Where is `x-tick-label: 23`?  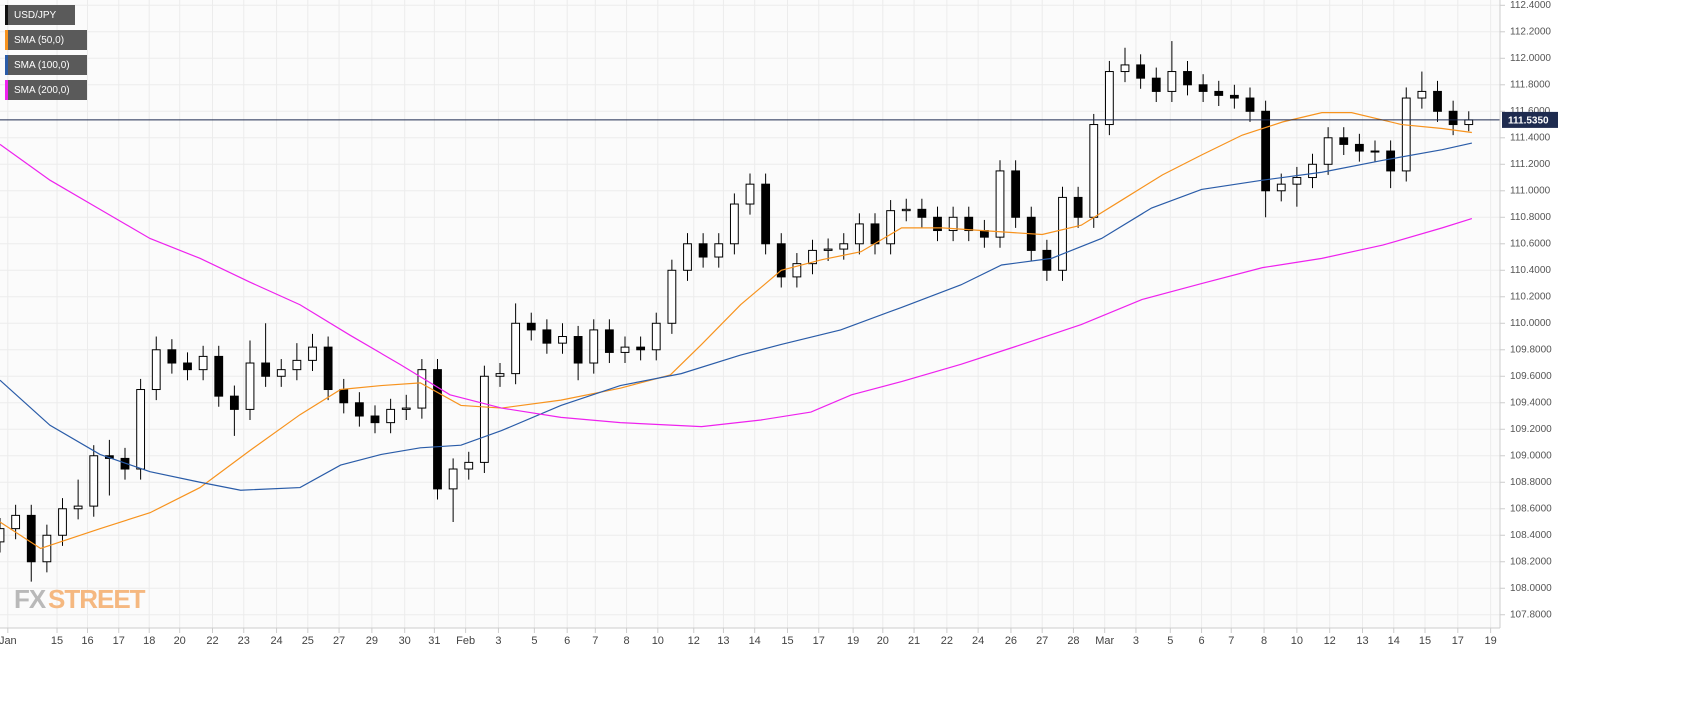 x-tick-label: 23 is located at coordinates (244, 641).